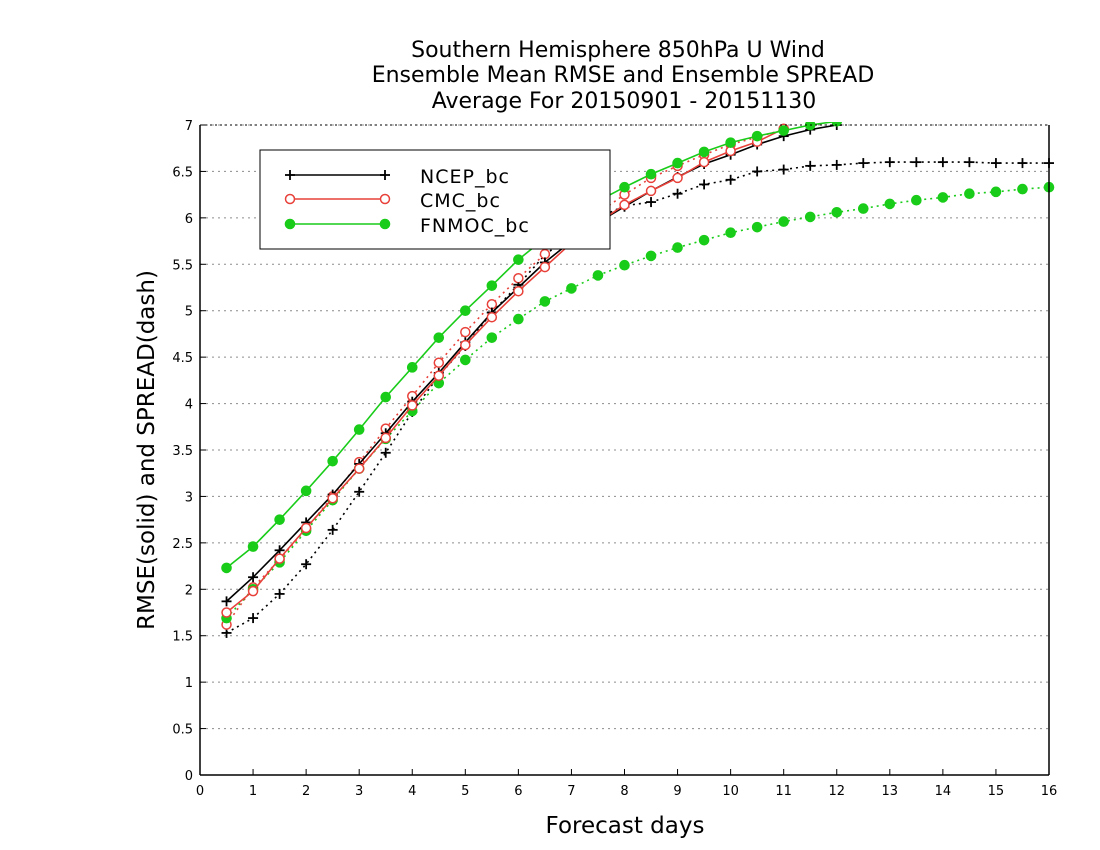 Image resolution: width=1100 pixels, height=850 pixels. Describe the element at coordinates (189, 126) in the screenshot. I see `y-tick-label: 7` at that location.